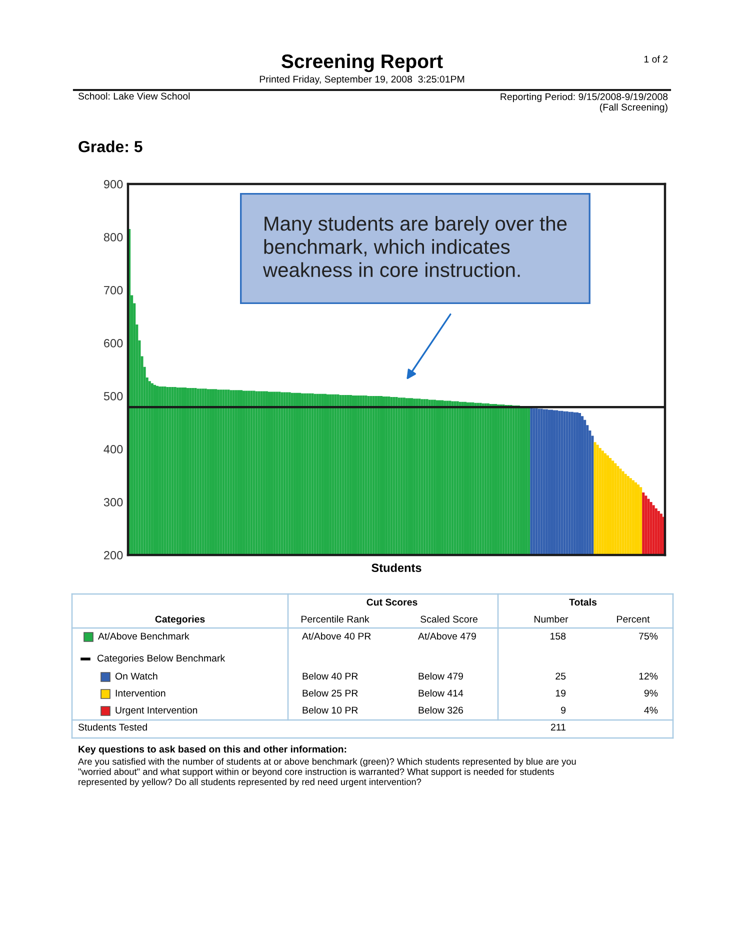 This screenshot has width=736, height=947. What do you see at coordinates (113, 396) in the screenshot?
I see `y-tick-label: 500` at bounding box center [113, 396].